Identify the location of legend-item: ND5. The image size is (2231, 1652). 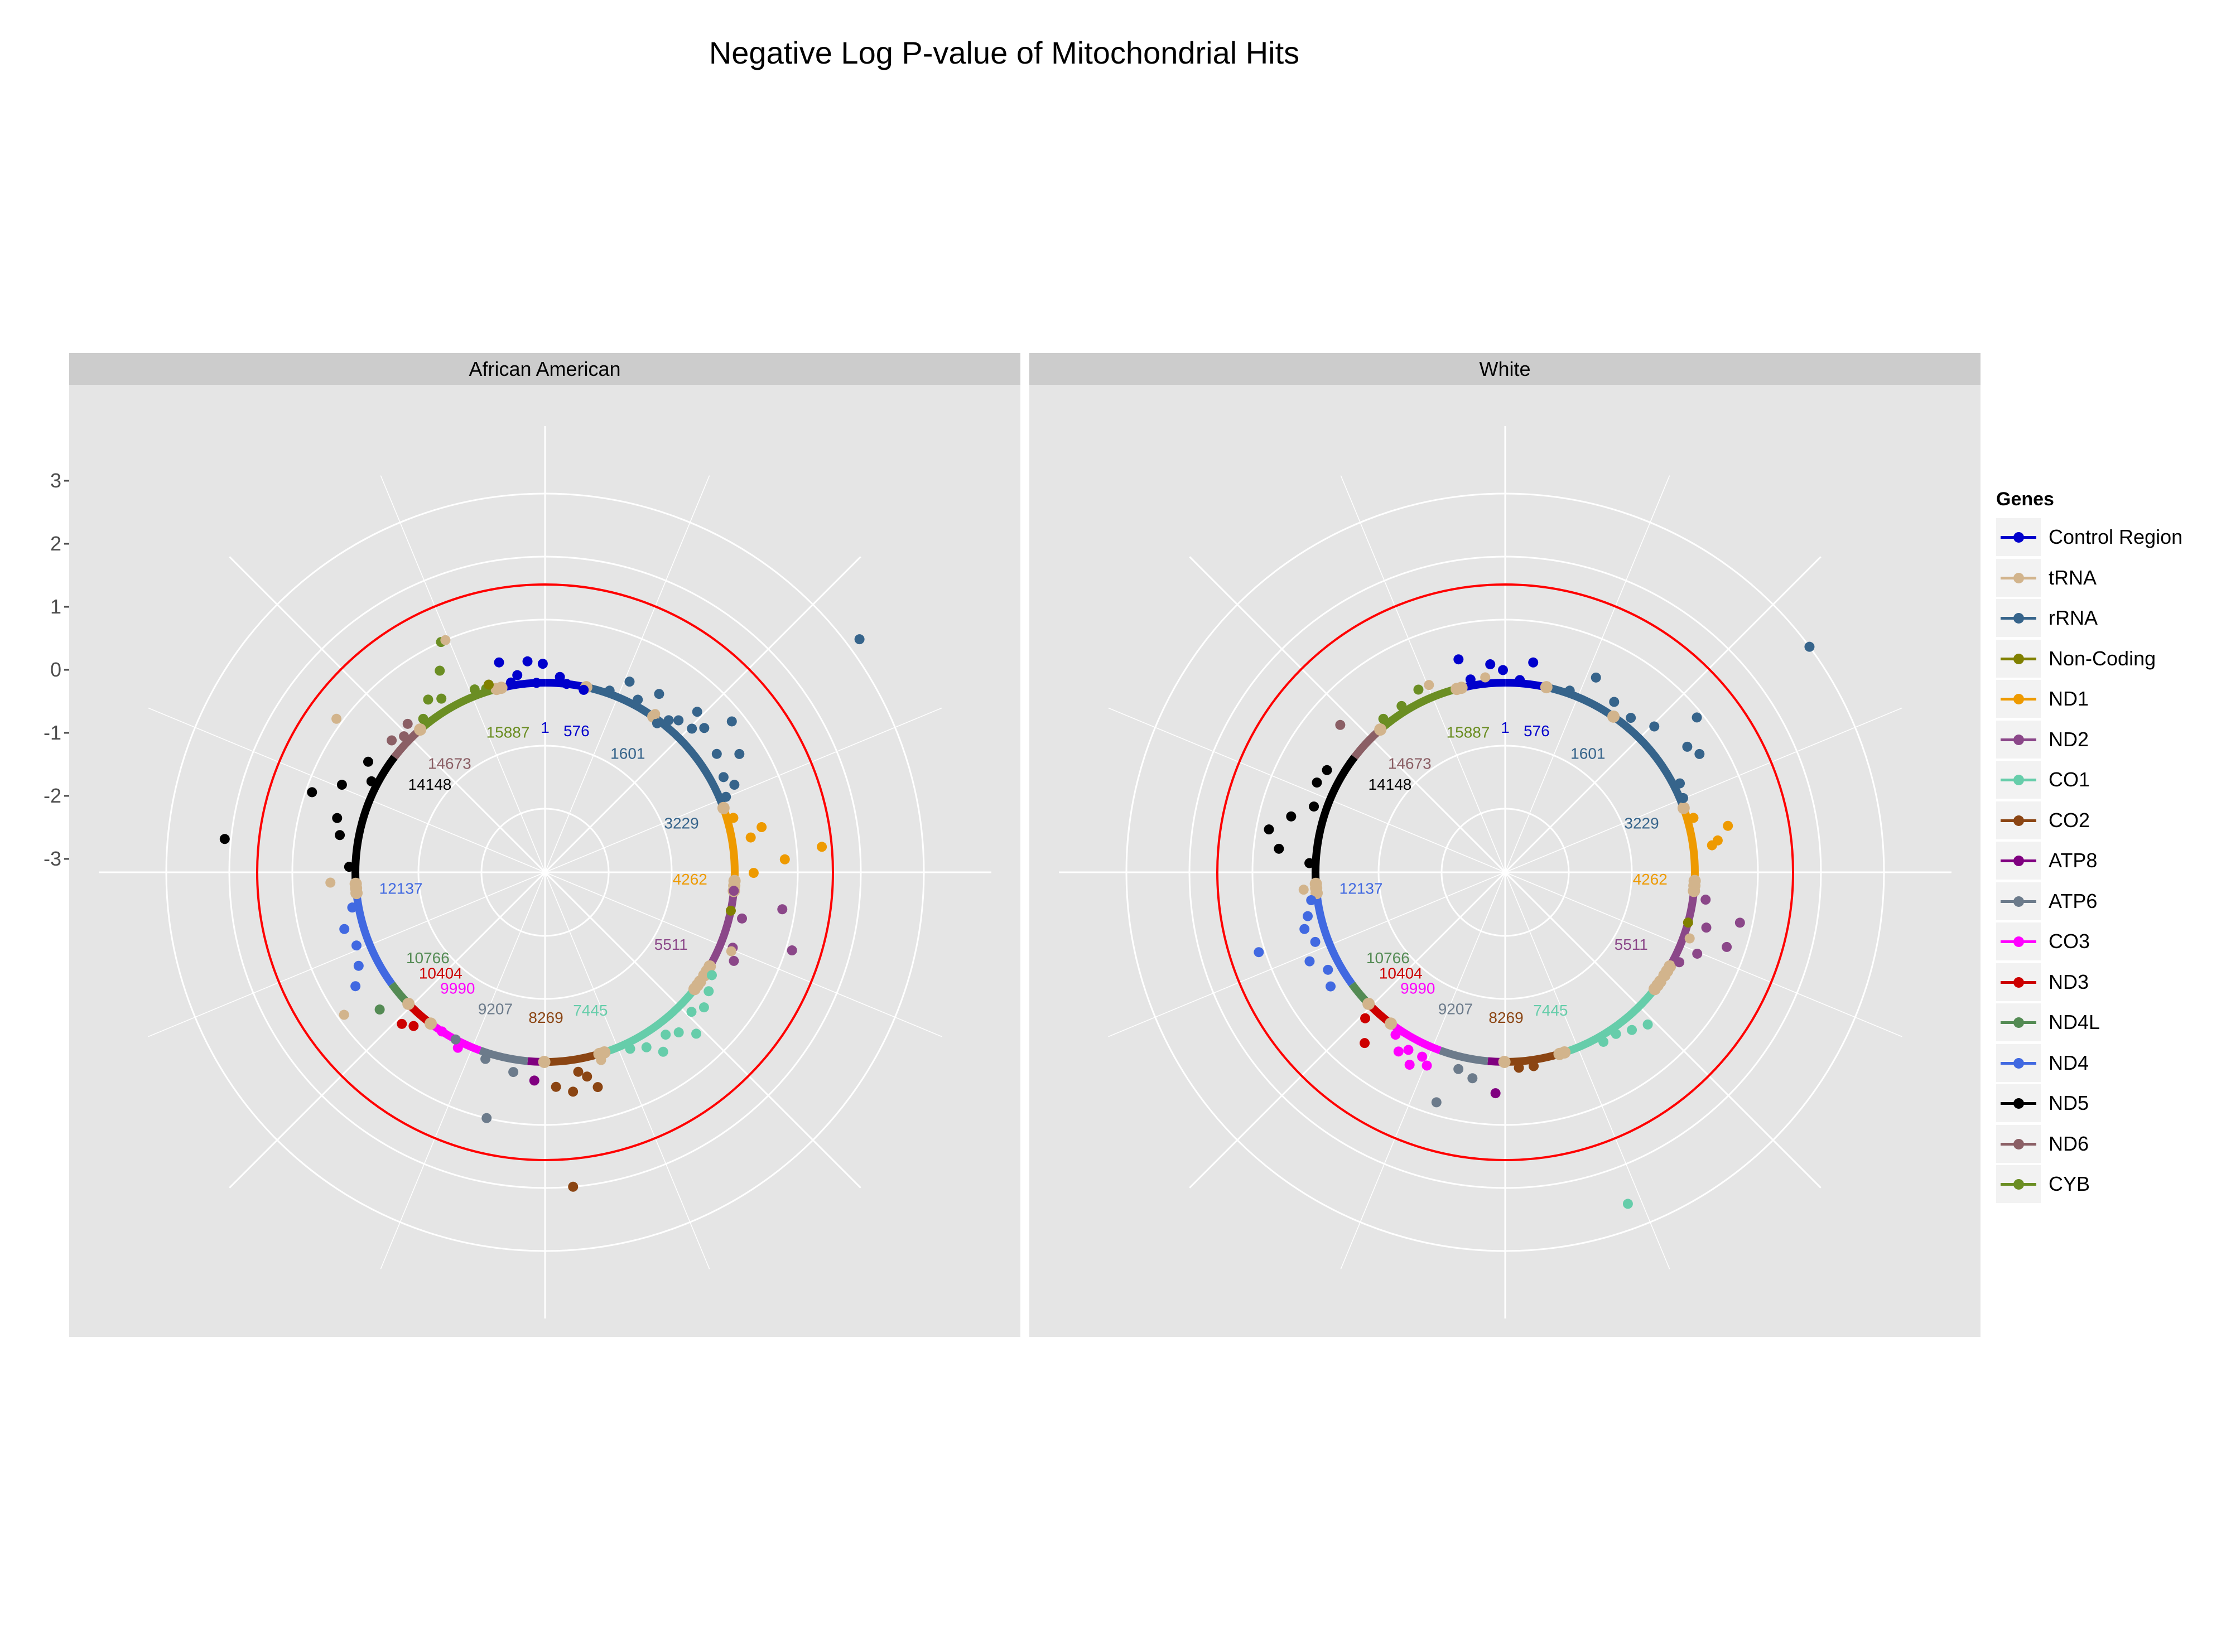
(2107, 1103).